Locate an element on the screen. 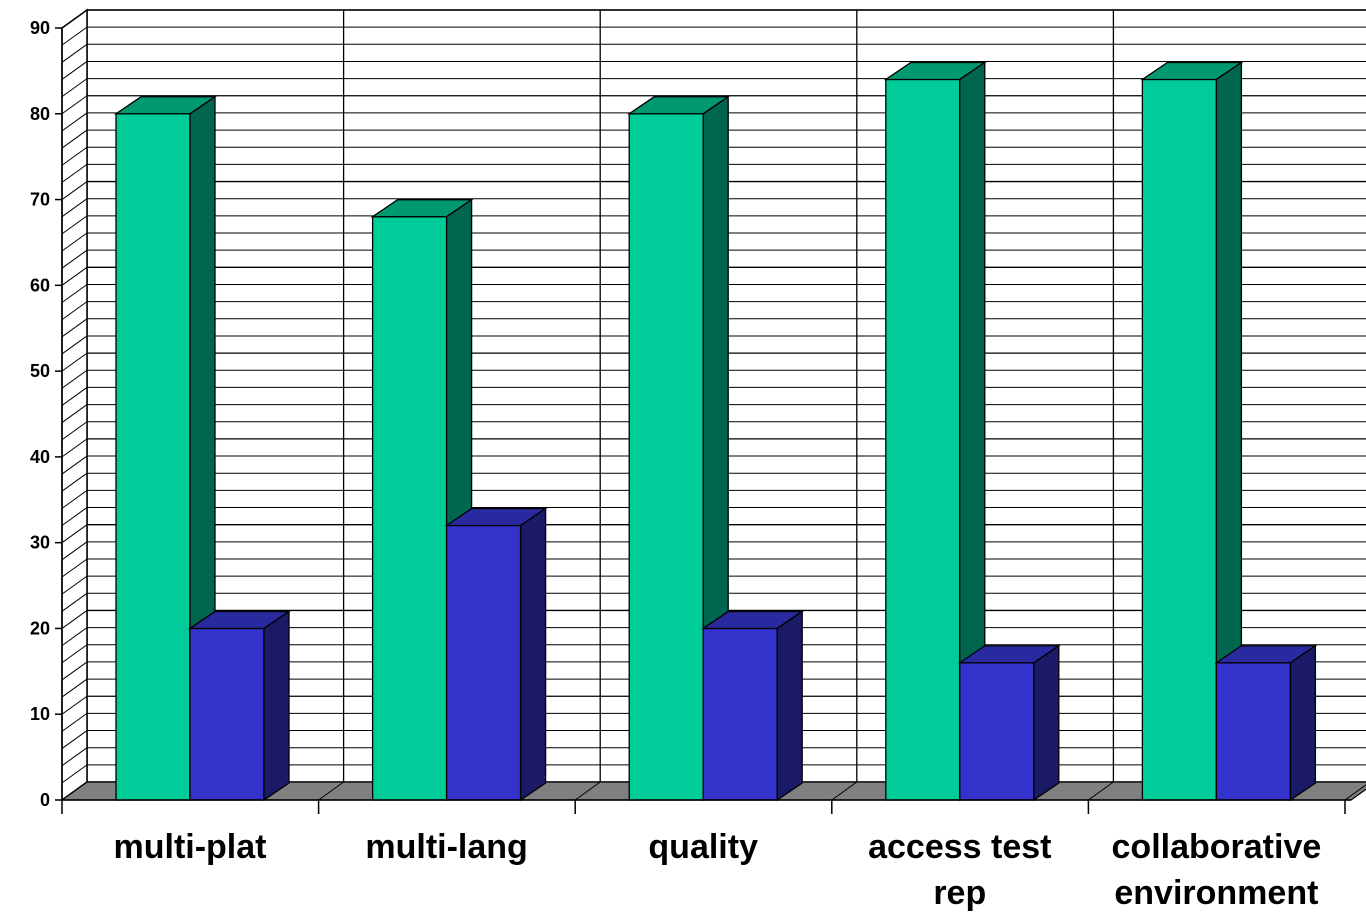  x-category-label: multi-lang is located at coordinates (446, 847).